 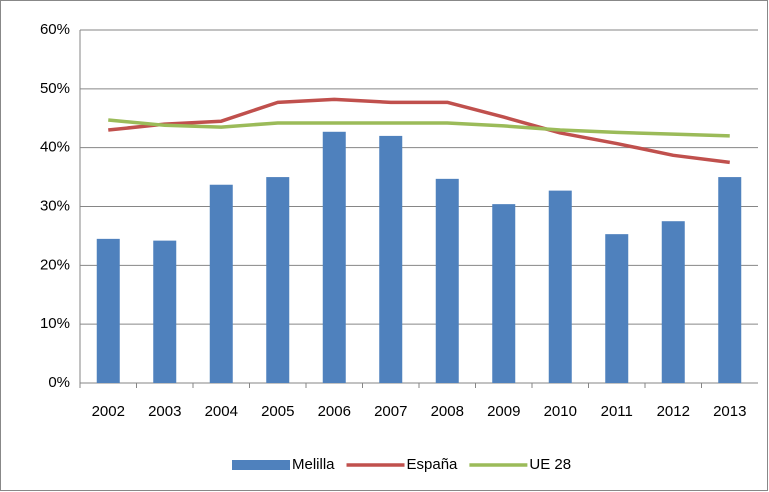 What do you see at coordinates (59, 382) in the screenshot?
I see `y-tick-label: 0%` at bounding box center [59, 382].